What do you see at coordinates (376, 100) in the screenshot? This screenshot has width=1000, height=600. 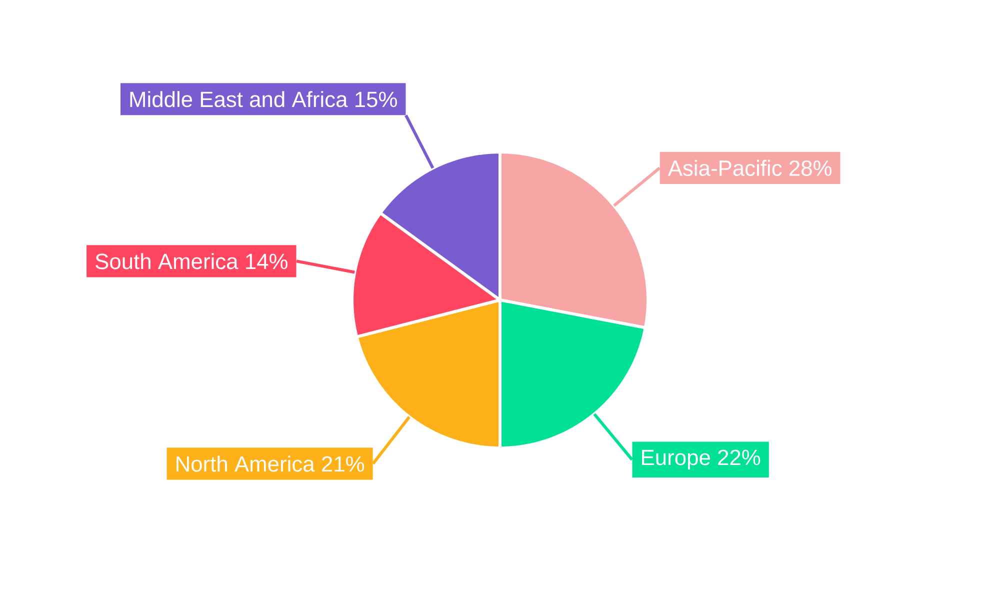 I see `data-label: 15%` at bounding box center [376, 100].